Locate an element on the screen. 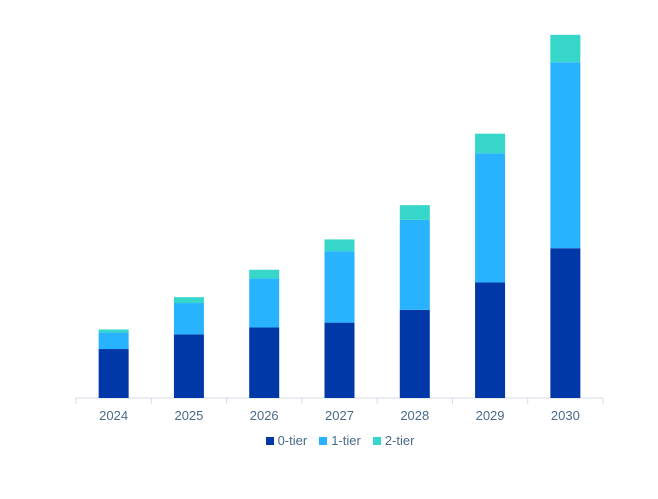 This screenshot has width=658, height=499. legend-swatch-2-tier is located at coordinates (376, 440).